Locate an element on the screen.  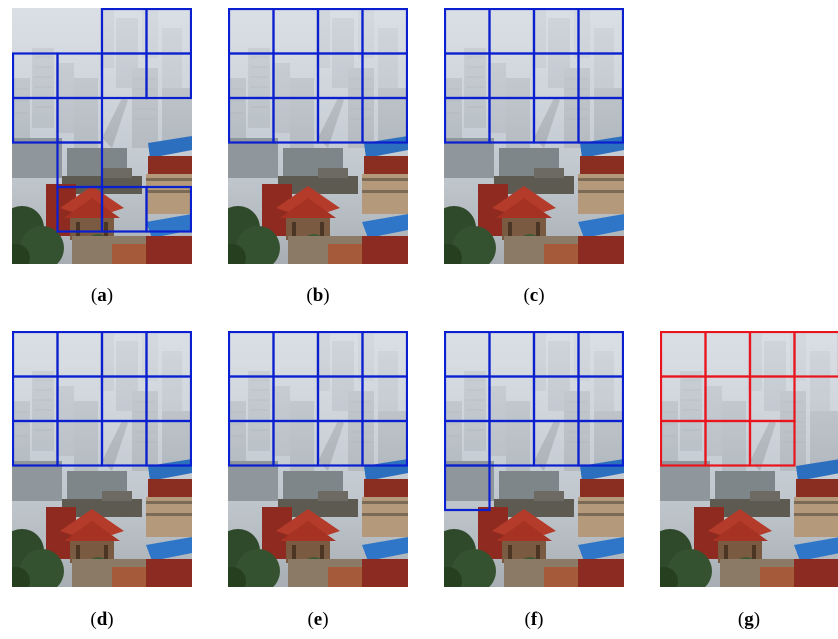
panel-c is located at coordinates (534, 136).